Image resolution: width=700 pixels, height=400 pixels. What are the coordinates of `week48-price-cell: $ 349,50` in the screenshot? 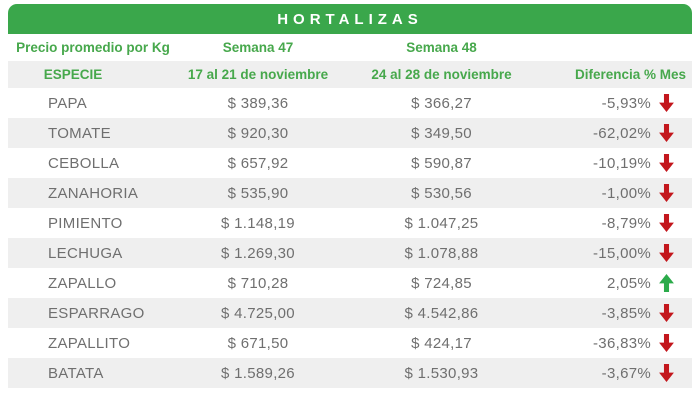 It's located at (441, 133).